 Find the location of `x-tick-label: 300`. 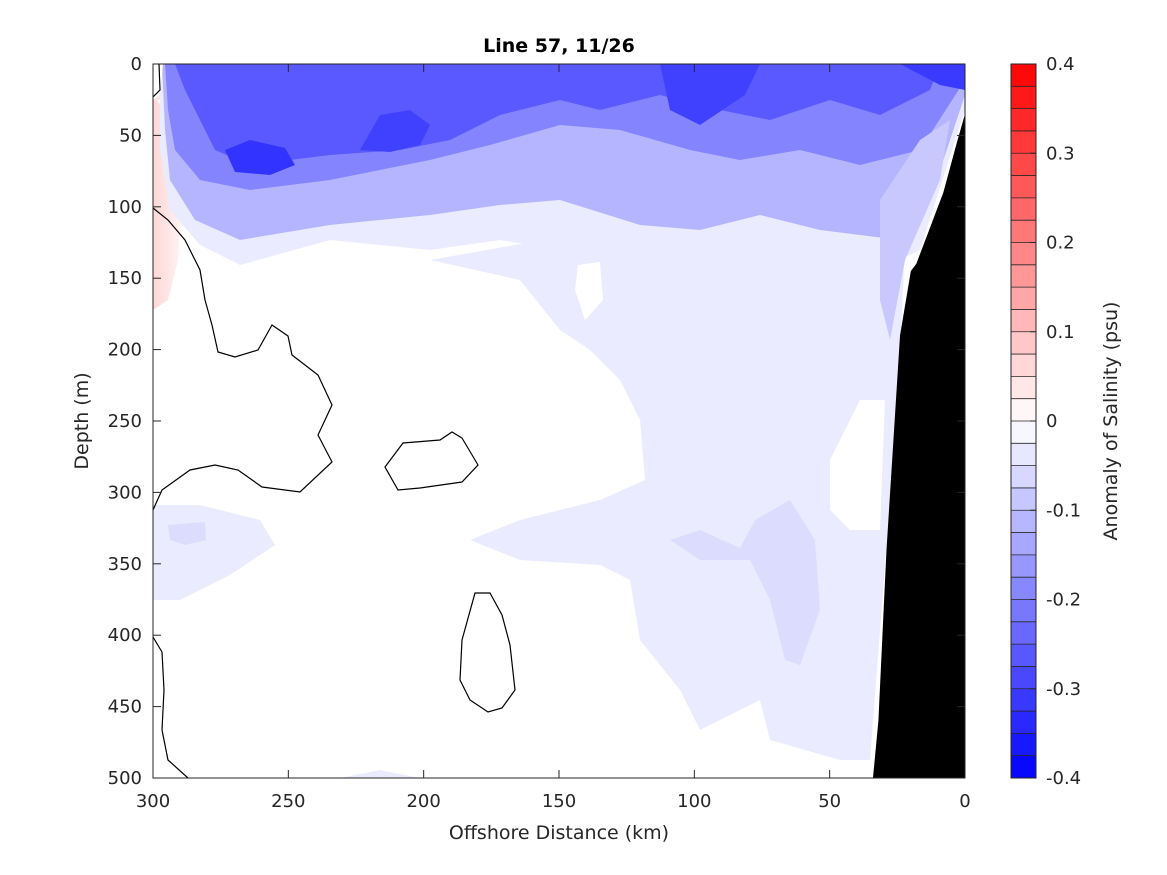

x-tick-label: 300 is located at coordinates (153, 801).